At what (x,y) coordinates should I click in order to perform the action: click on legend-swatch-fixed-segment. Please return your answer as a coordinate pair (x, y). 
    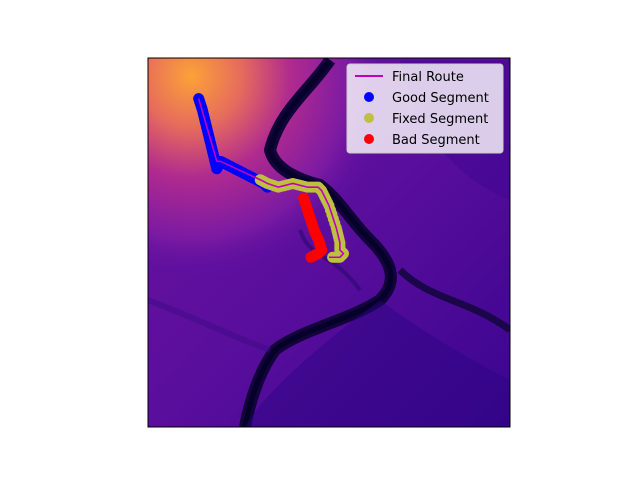
    Looking at the image, I should click on (369, 118).